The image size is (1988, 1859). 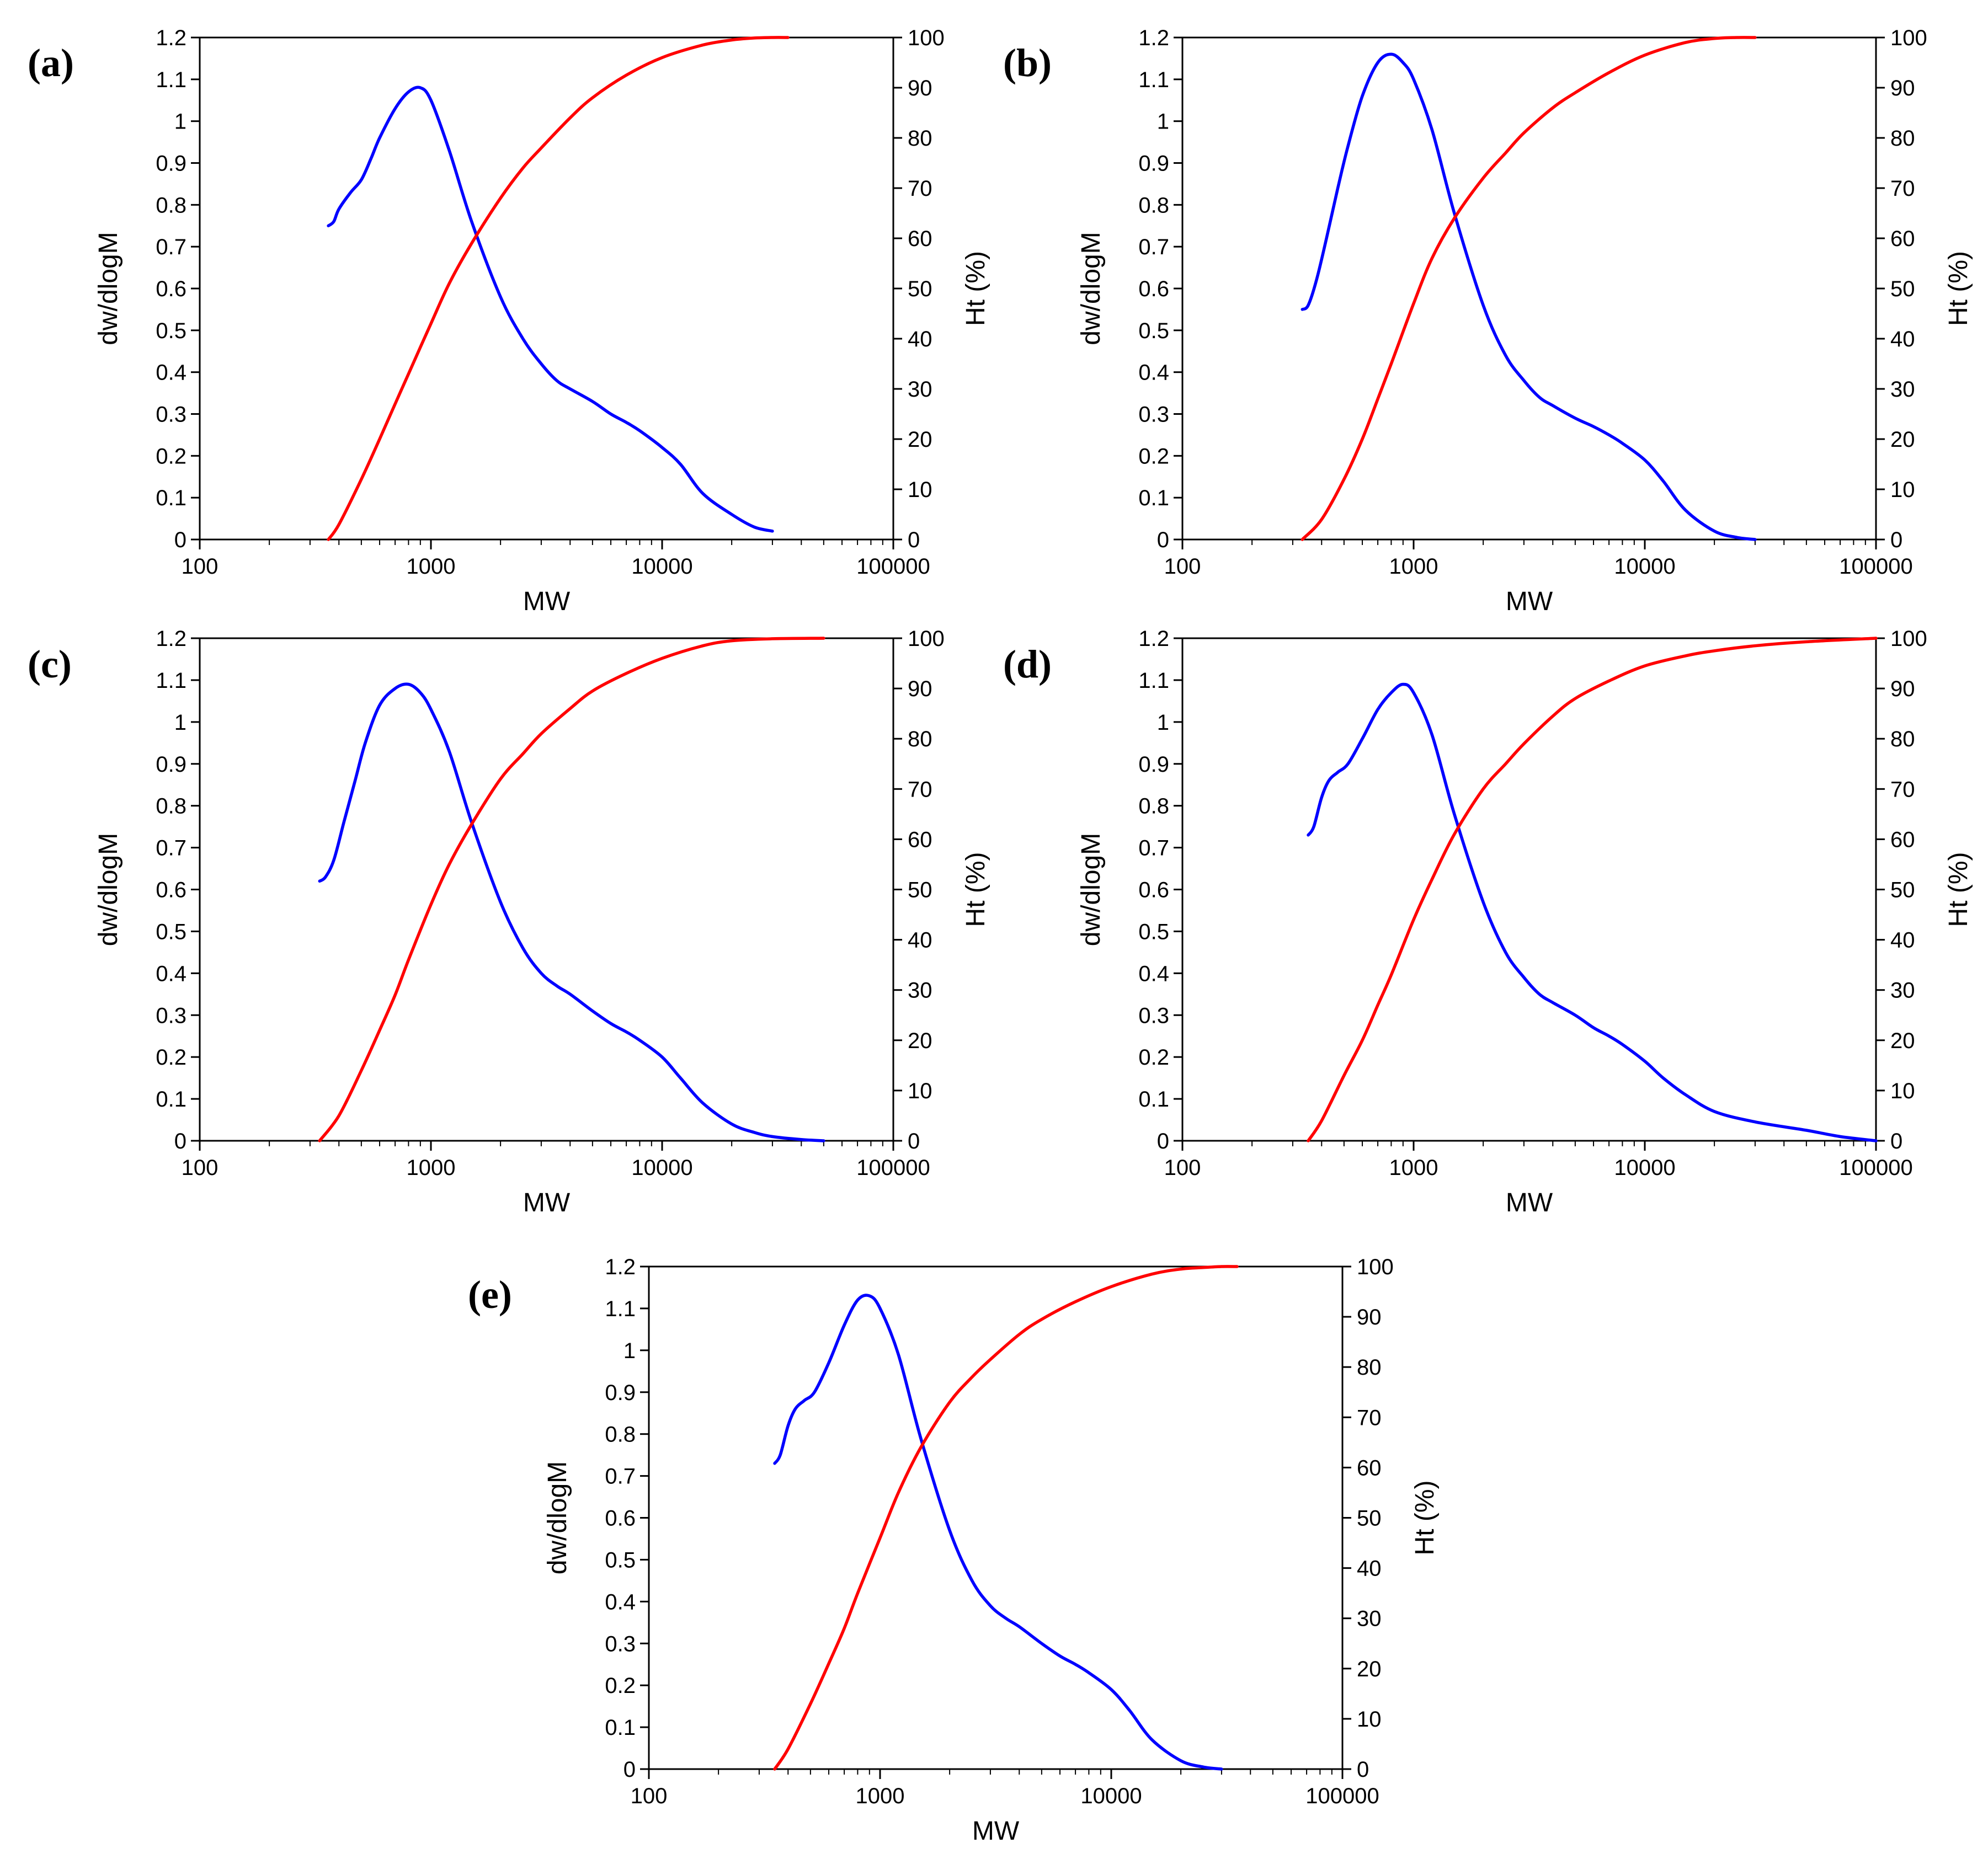 I want to click on y2-tick-label: 10, so click(x=920, y=490).